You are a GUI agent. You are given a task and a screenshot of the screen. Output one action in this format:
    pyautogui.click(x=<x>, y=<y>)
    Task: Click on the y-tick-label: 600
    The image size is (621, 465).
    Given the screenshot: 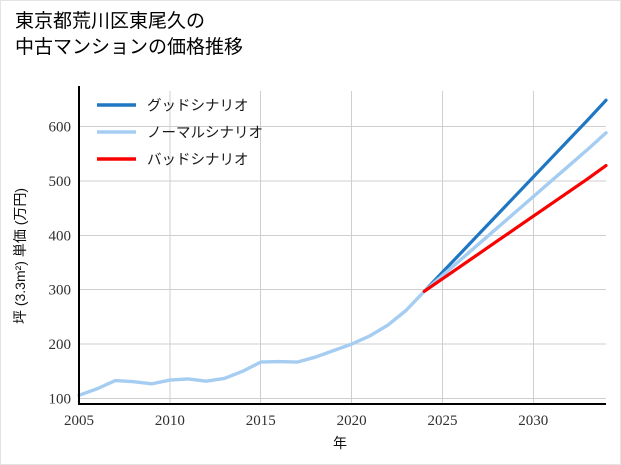 What is the action you would take?
    pyautogui.click(x=60, y=127)
    